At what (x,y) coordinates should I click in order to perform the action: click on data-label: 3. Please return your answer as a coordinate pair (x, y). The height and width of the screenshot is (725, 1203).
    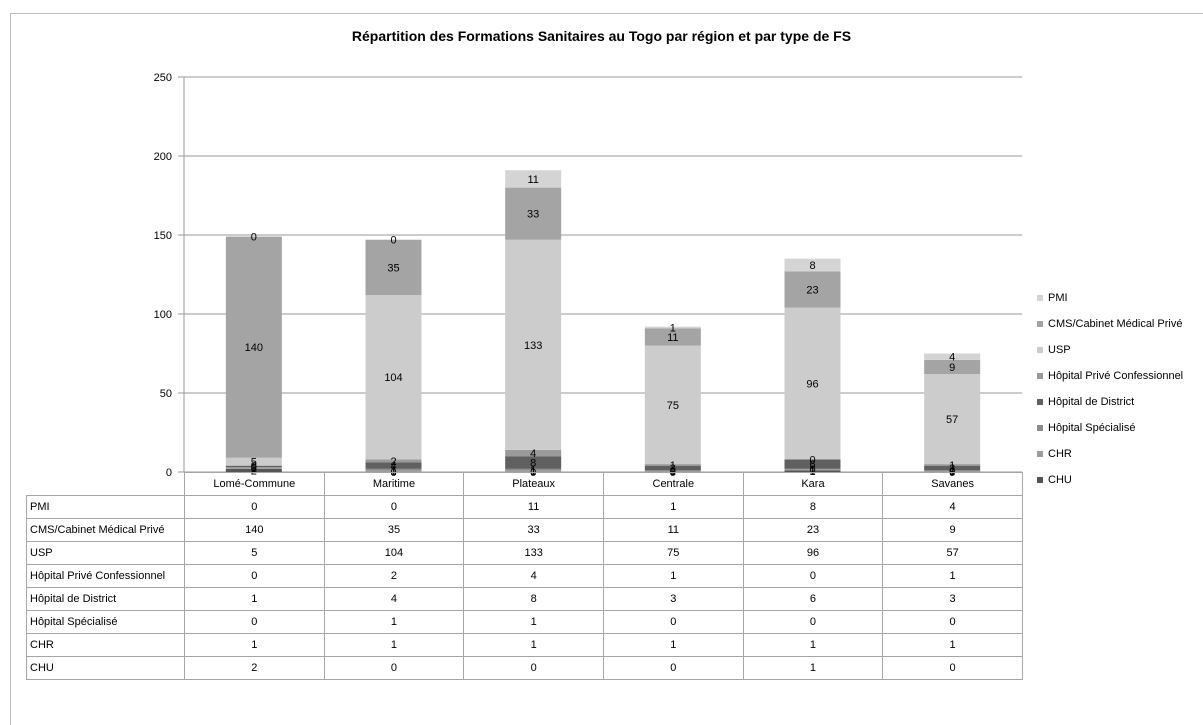
    Looking at the image, I should click on (673, 469).